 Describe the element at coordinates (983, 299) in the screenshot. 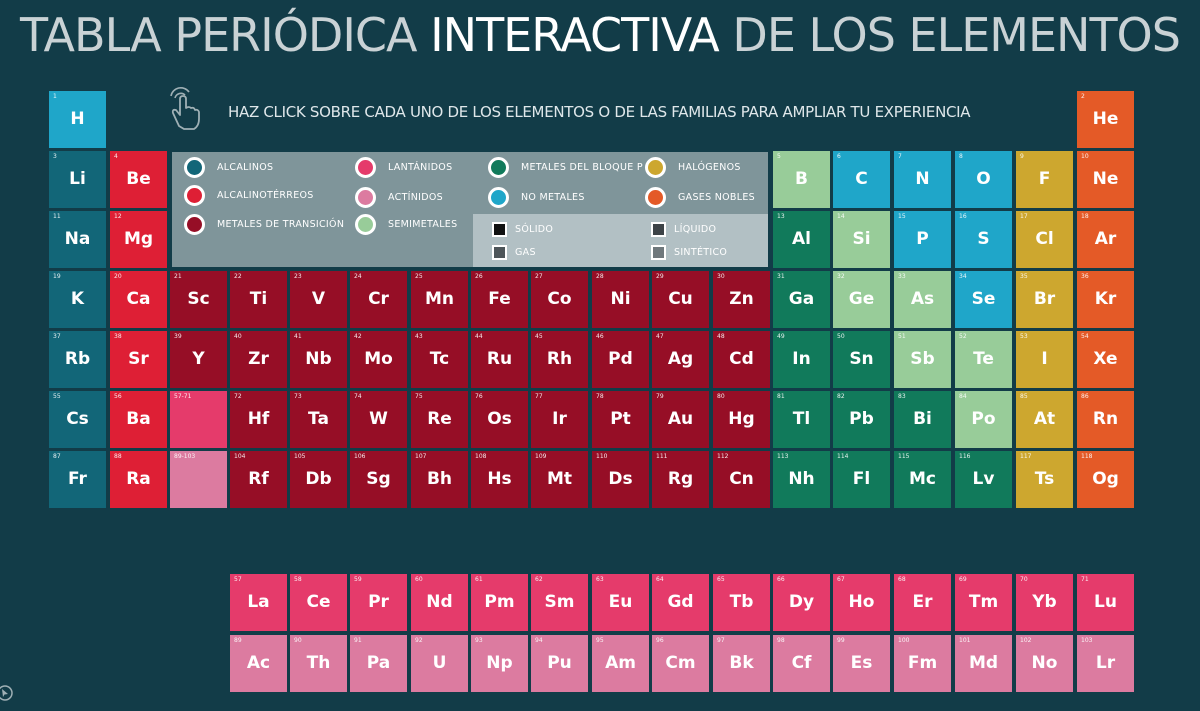

I see `element-se: 34 Se` at that location.